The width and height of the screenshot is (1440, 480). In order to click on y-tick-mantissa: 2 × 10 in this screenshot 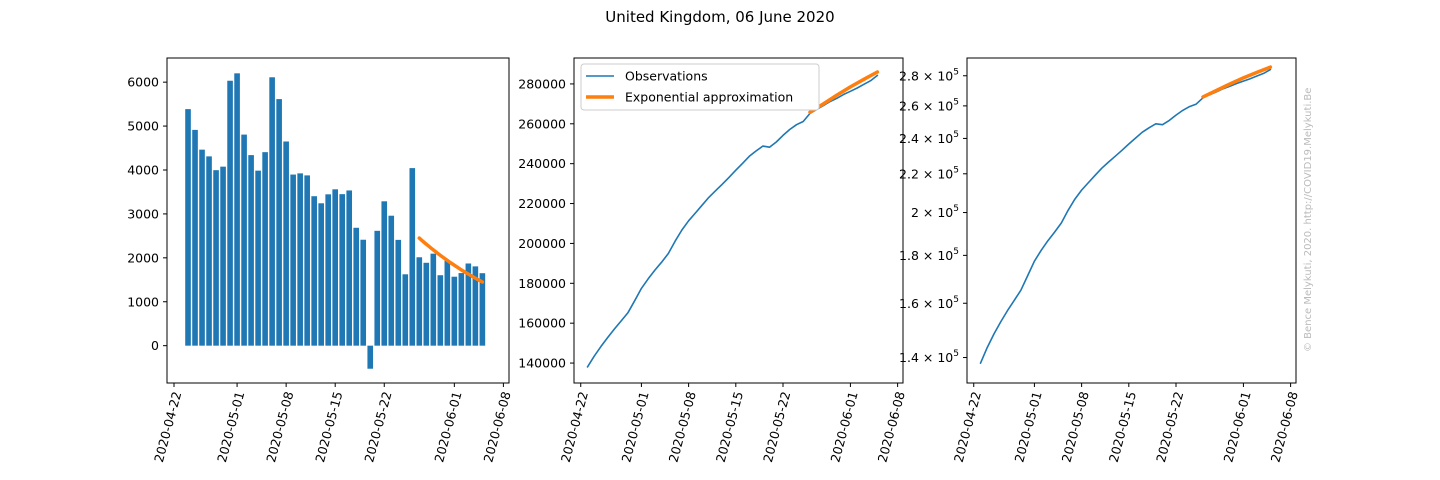, I will do `click(932, 212)`.